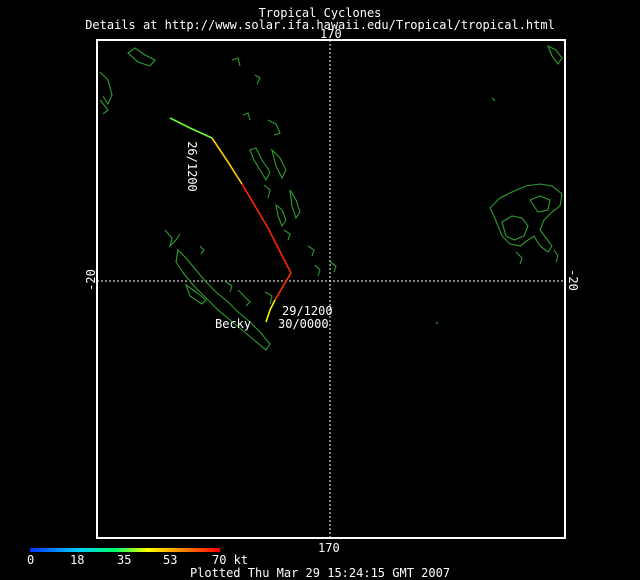 This screenshot has width=640, height=580. Describe the element at coordinates (233, 324) in the screenshot. I see `storm-name-label: Becky` at that location.